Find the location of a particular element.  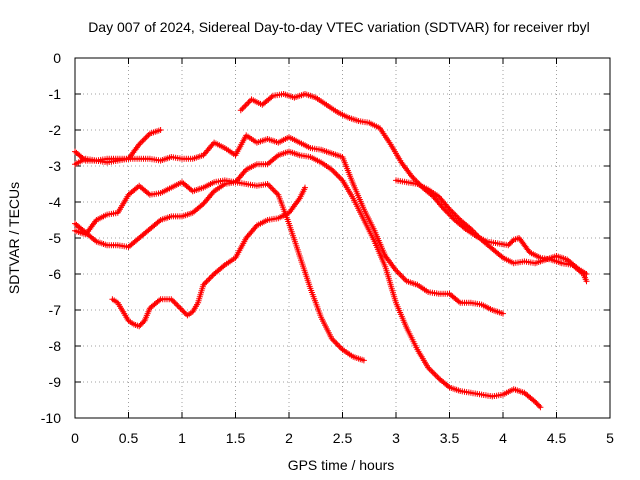

y-tick-label: -1 is located at coordinates (55, 94).